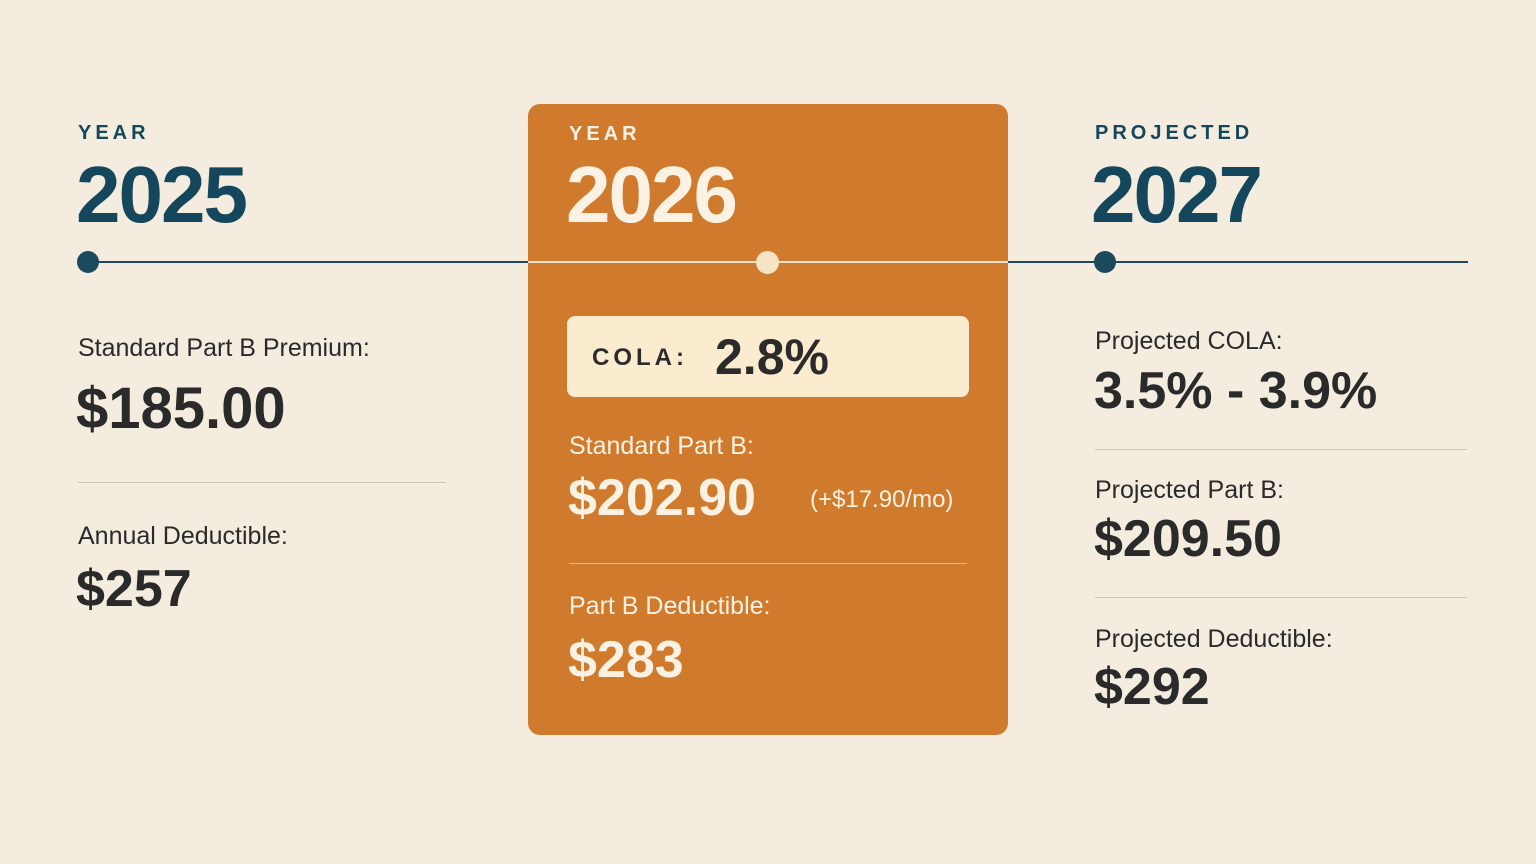 The height and width of the screenshot is (864, 1536). Describe the element at coordinates (605, 134) in the screenshot. I see `kicker-2026: YEAR` at that location.